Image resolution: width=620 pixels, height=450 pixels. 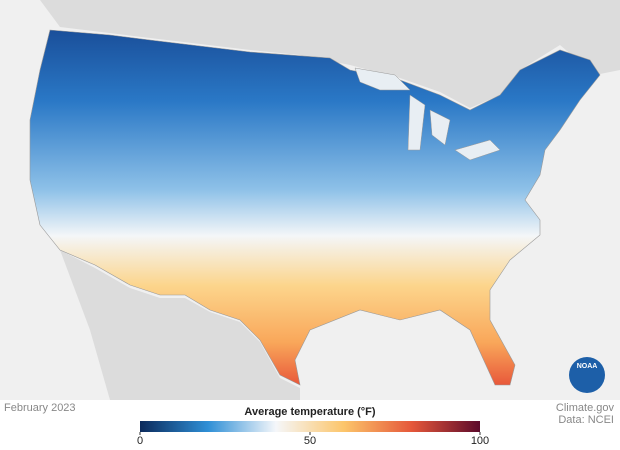 What do you see at coordinates (587, 366) in the screenshot?
I see `logo-text: NOAA` at bounding box center [587, 366].